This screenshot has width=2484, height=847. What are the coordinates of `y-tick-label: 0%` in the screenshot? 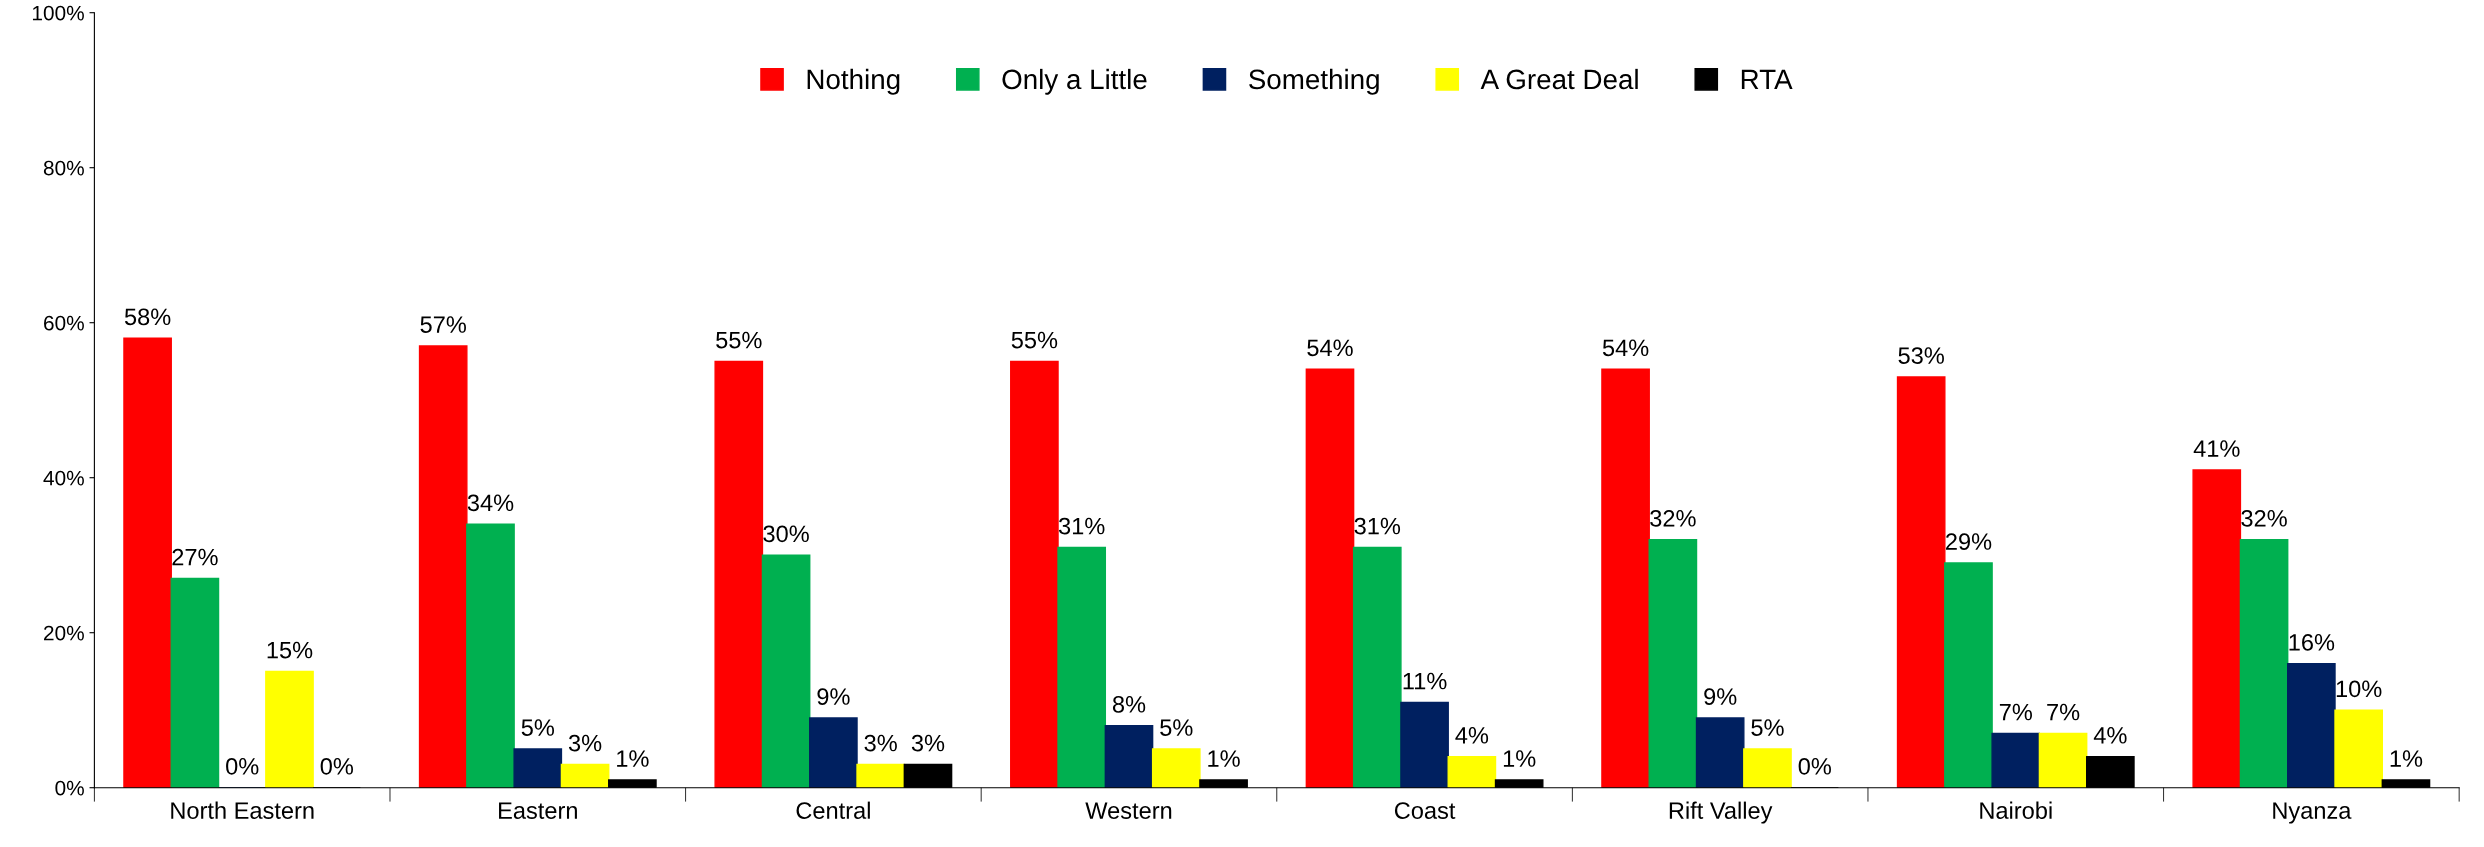 It's located at (69, 788).